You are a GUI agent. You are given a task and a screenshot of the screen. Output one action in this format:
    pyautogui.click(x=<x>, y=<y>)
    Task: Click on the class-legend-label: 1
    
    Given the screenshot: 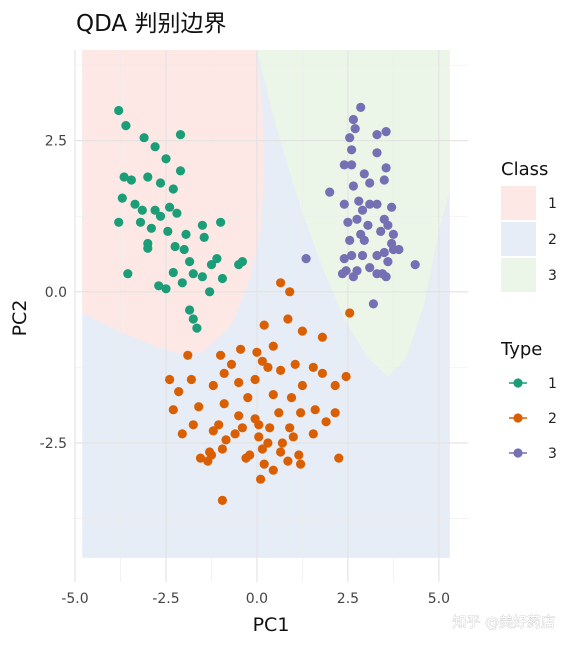 What is the action you would take?
    pyautogui.click(x=552, y=204)
    